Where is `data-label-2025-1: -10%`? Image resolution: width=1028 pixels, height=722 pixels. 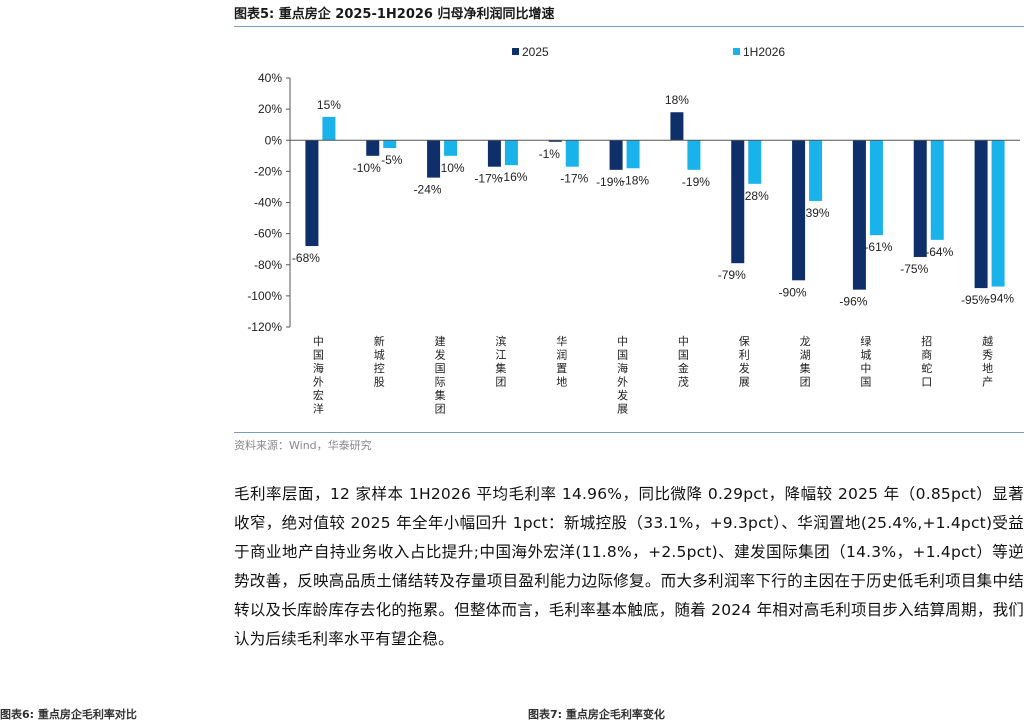 data-label-2025-1: -10% is located at coordinates (367, 168).